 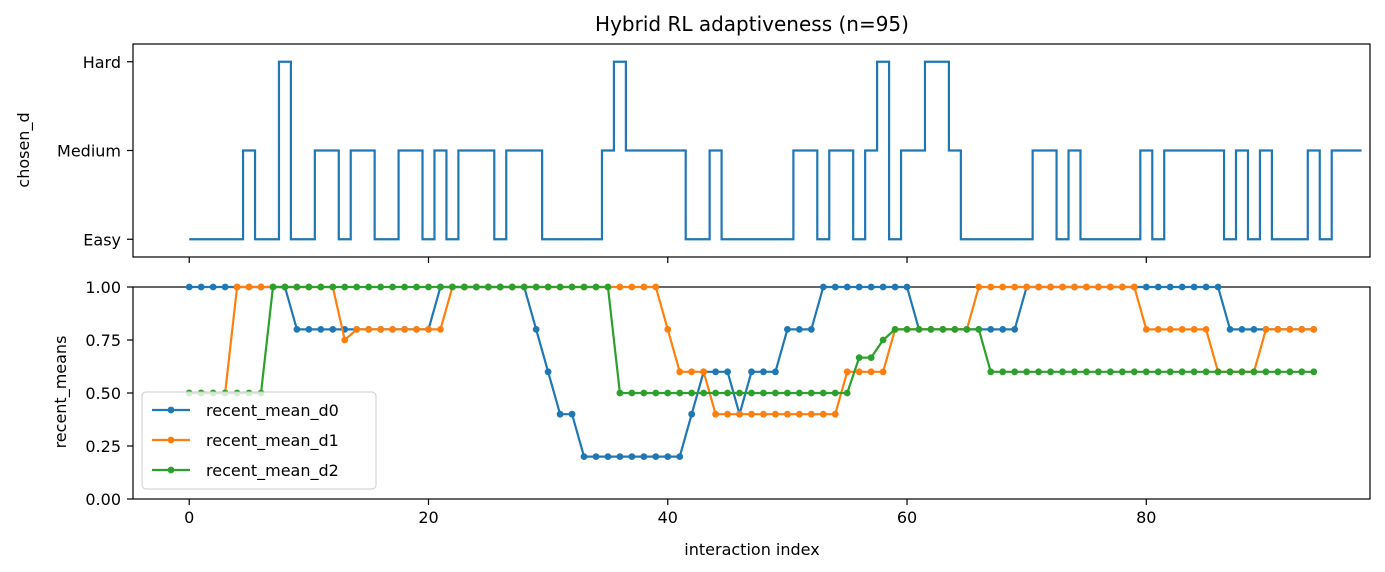 What do you see at coordinates (751, 549) in the screenshot?
I see `bottom-xlabel: interaction index` at bounding box center [751, 549].